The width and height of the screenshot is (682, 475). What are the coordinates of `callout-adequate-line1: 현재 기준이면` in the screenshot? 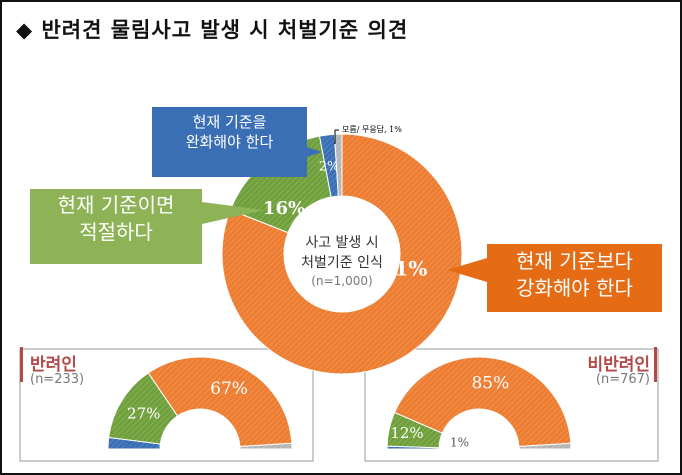 It's located at (116, 205).